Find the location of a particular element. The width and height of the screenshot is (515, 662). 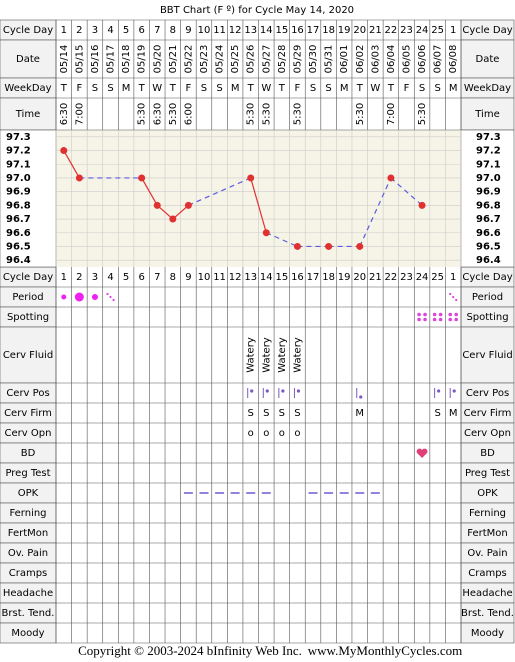

cell-text: M is located at coordinates (453, 413).